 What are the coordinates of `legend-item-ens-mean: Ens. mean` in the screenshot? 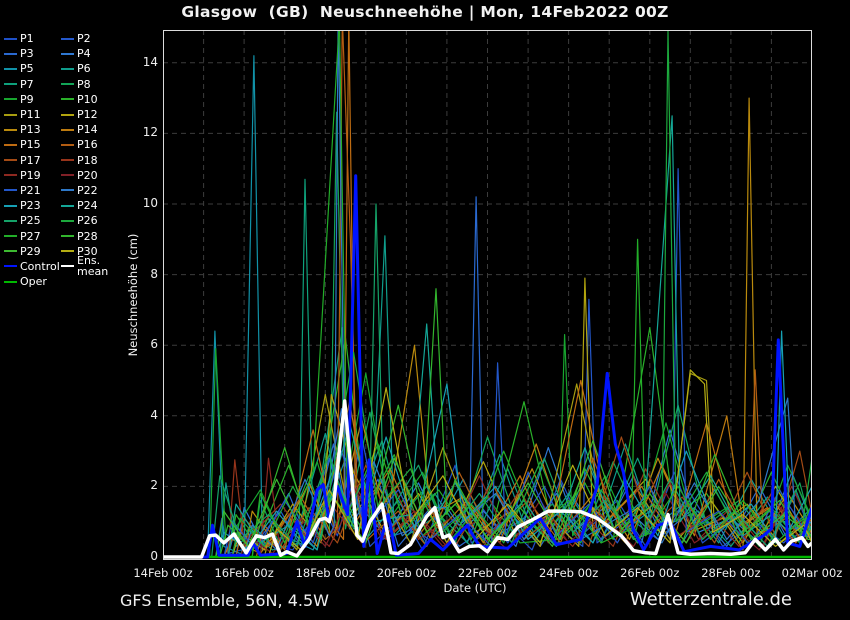 It's located at (89, 266).